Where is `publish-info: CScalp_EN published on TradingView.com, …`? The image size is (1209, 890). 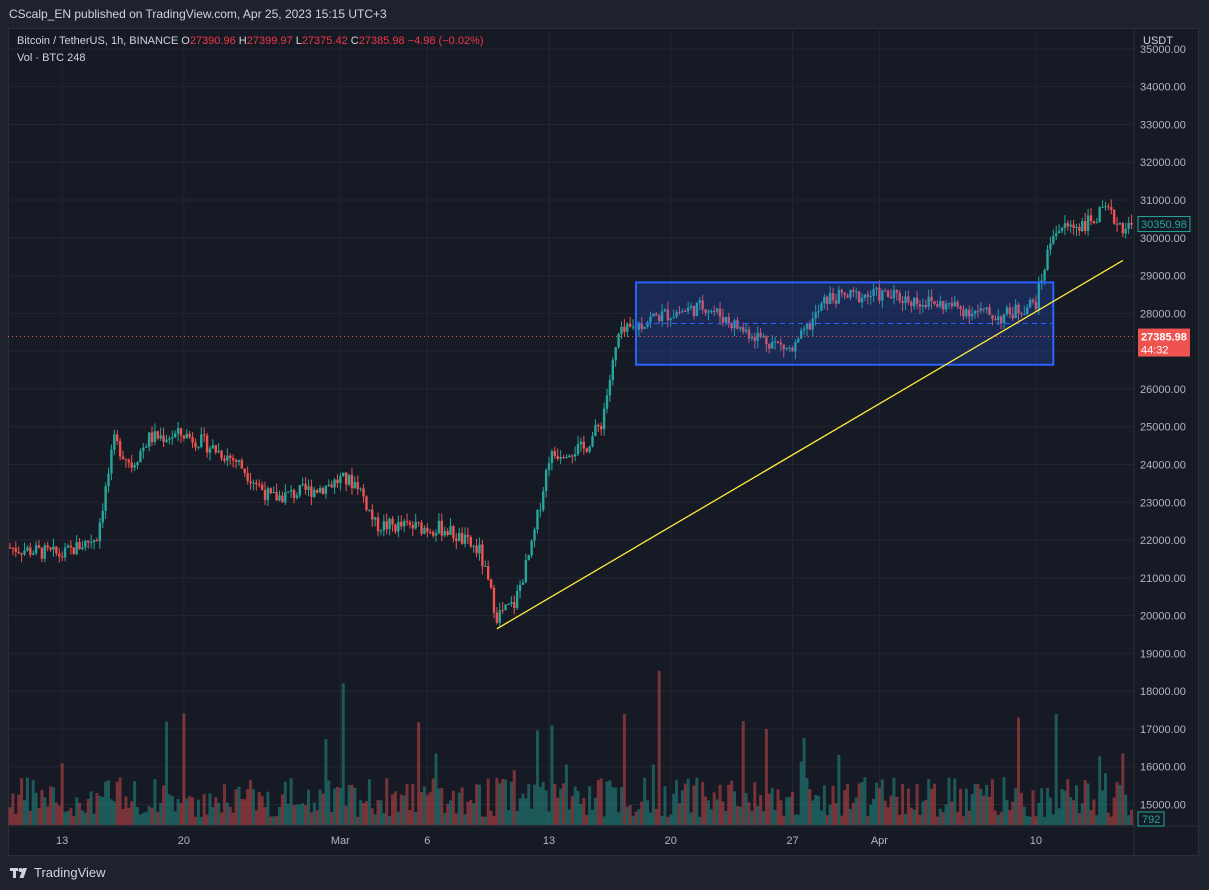 publish-info: CScalp_EN published on TradingView.com, … is located at coordinates (198, 14).